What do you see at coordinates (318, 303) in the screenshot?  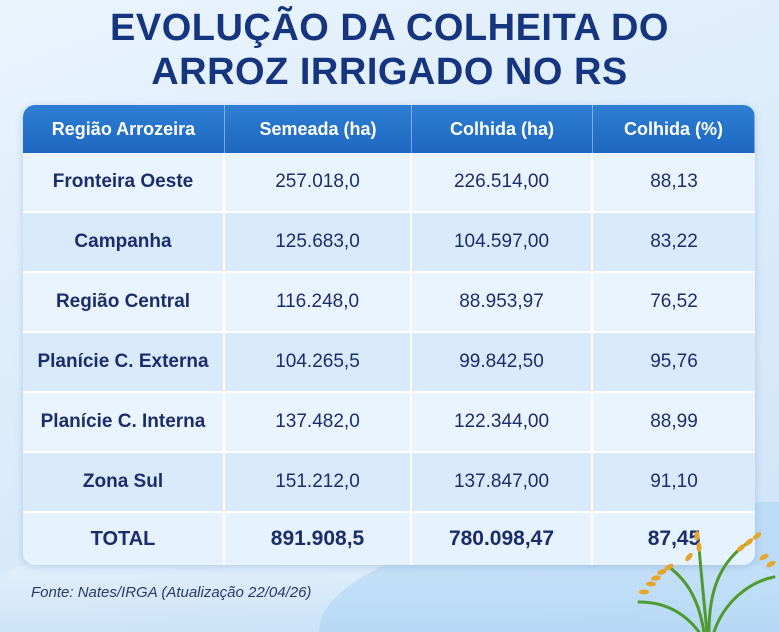 I see `cell-semeada: 116.248,0` at bounding box center [318, 303].